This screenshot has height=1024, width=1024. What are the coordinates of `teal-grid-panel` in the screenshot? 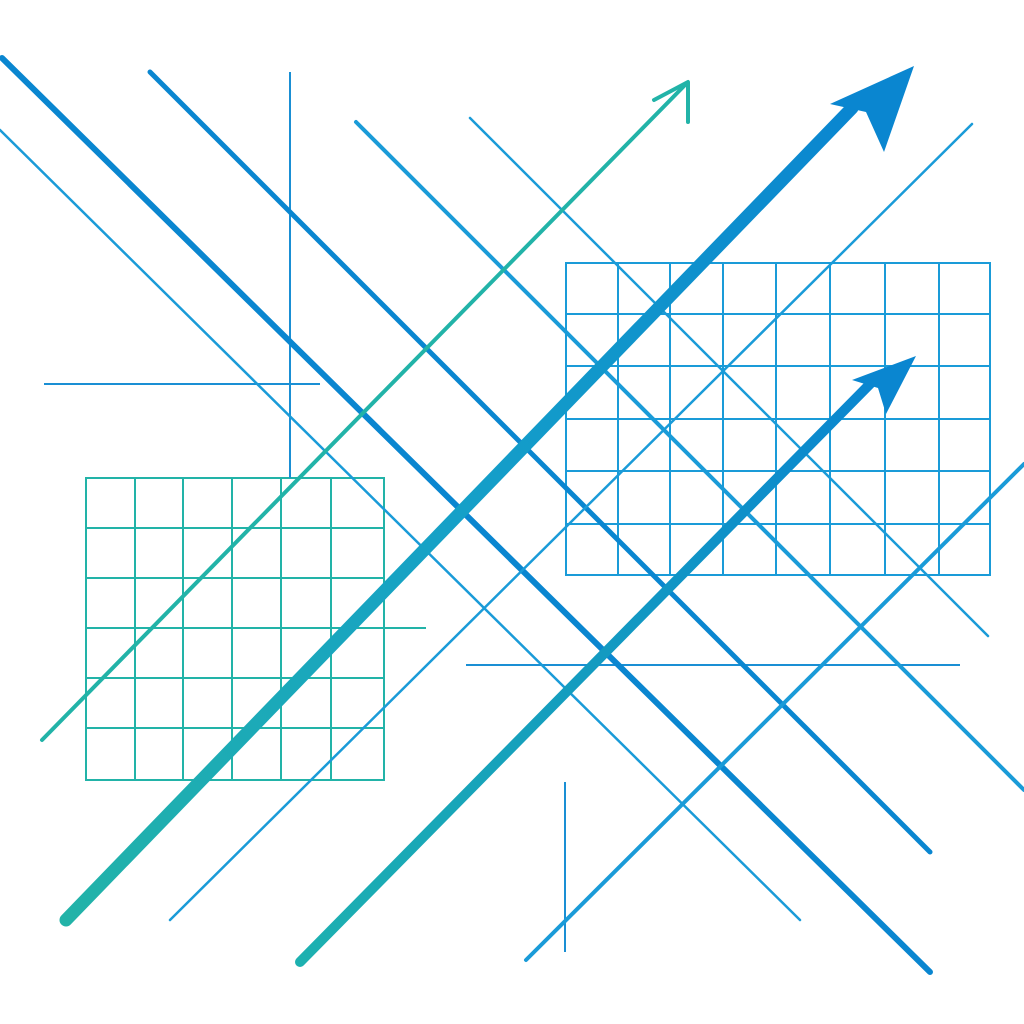 It's located at (255, 629).